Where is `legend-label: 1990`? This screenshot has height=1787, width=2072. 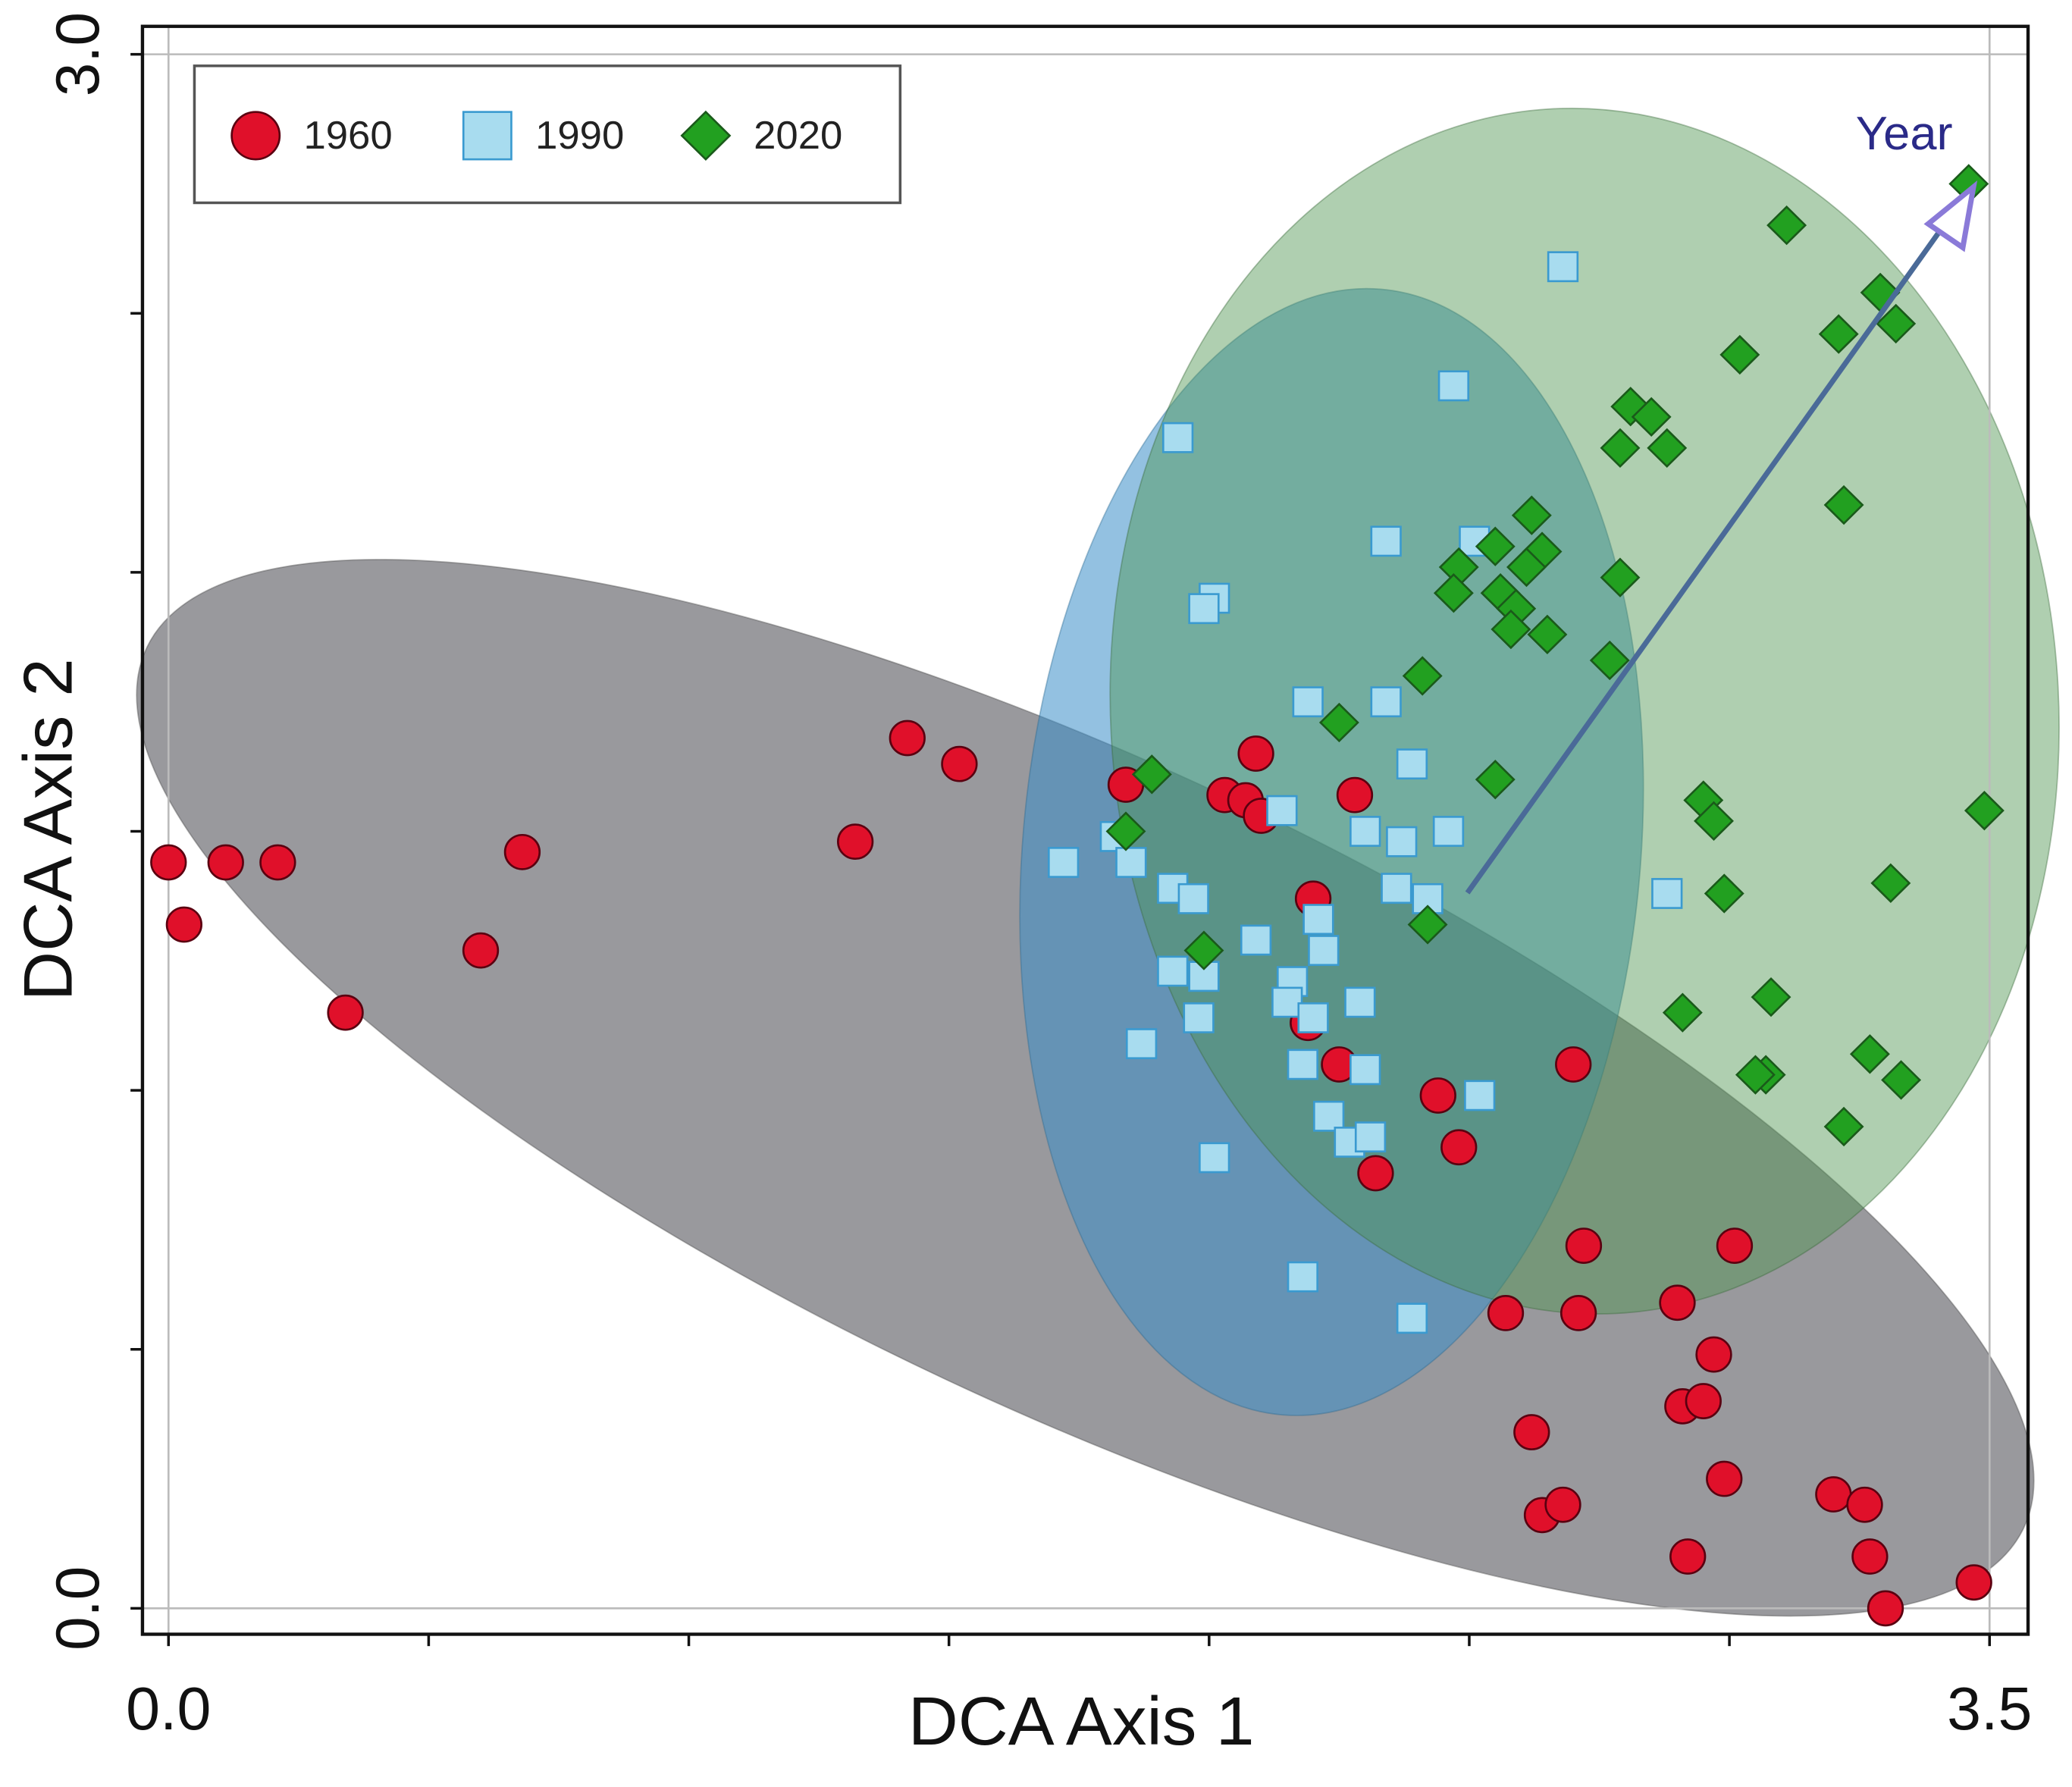
legend-label: 1990 is located at coordinates (579, 136).